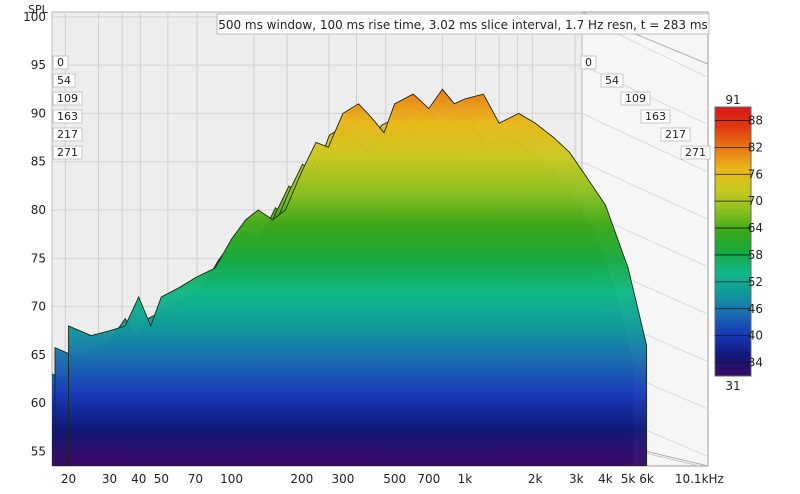 This screenshot has height=494, width=800. What do you see at coordinates (535, 479) in the screenshot?
I see `x-tick-label: 2k` at bounding box center [535, 479].